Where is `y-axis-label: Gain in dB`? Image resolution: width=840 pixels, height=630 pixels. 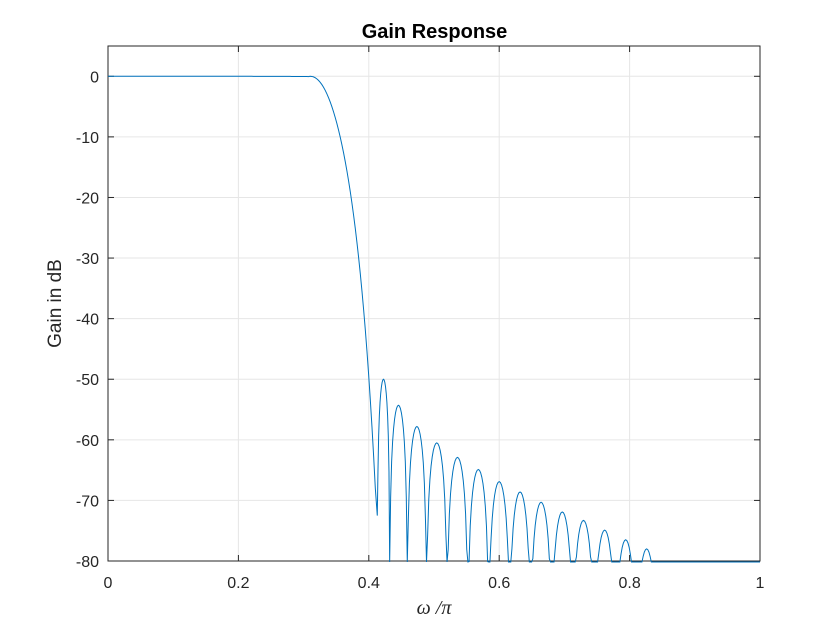
y-axis-label: Gain in dB is located at coordinates (55, 303).